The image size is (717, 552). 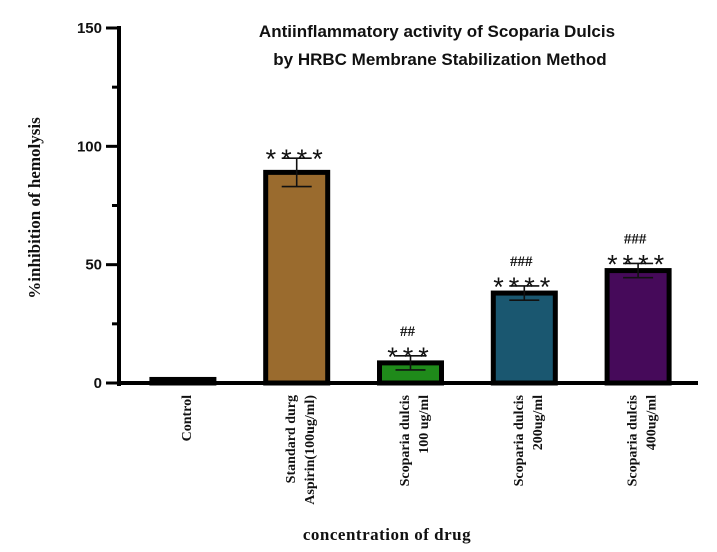 What do you see at coordinates (98, 383) in the screenshot?
I see `y-tick-label: 0` at bounding box center [98, 383].